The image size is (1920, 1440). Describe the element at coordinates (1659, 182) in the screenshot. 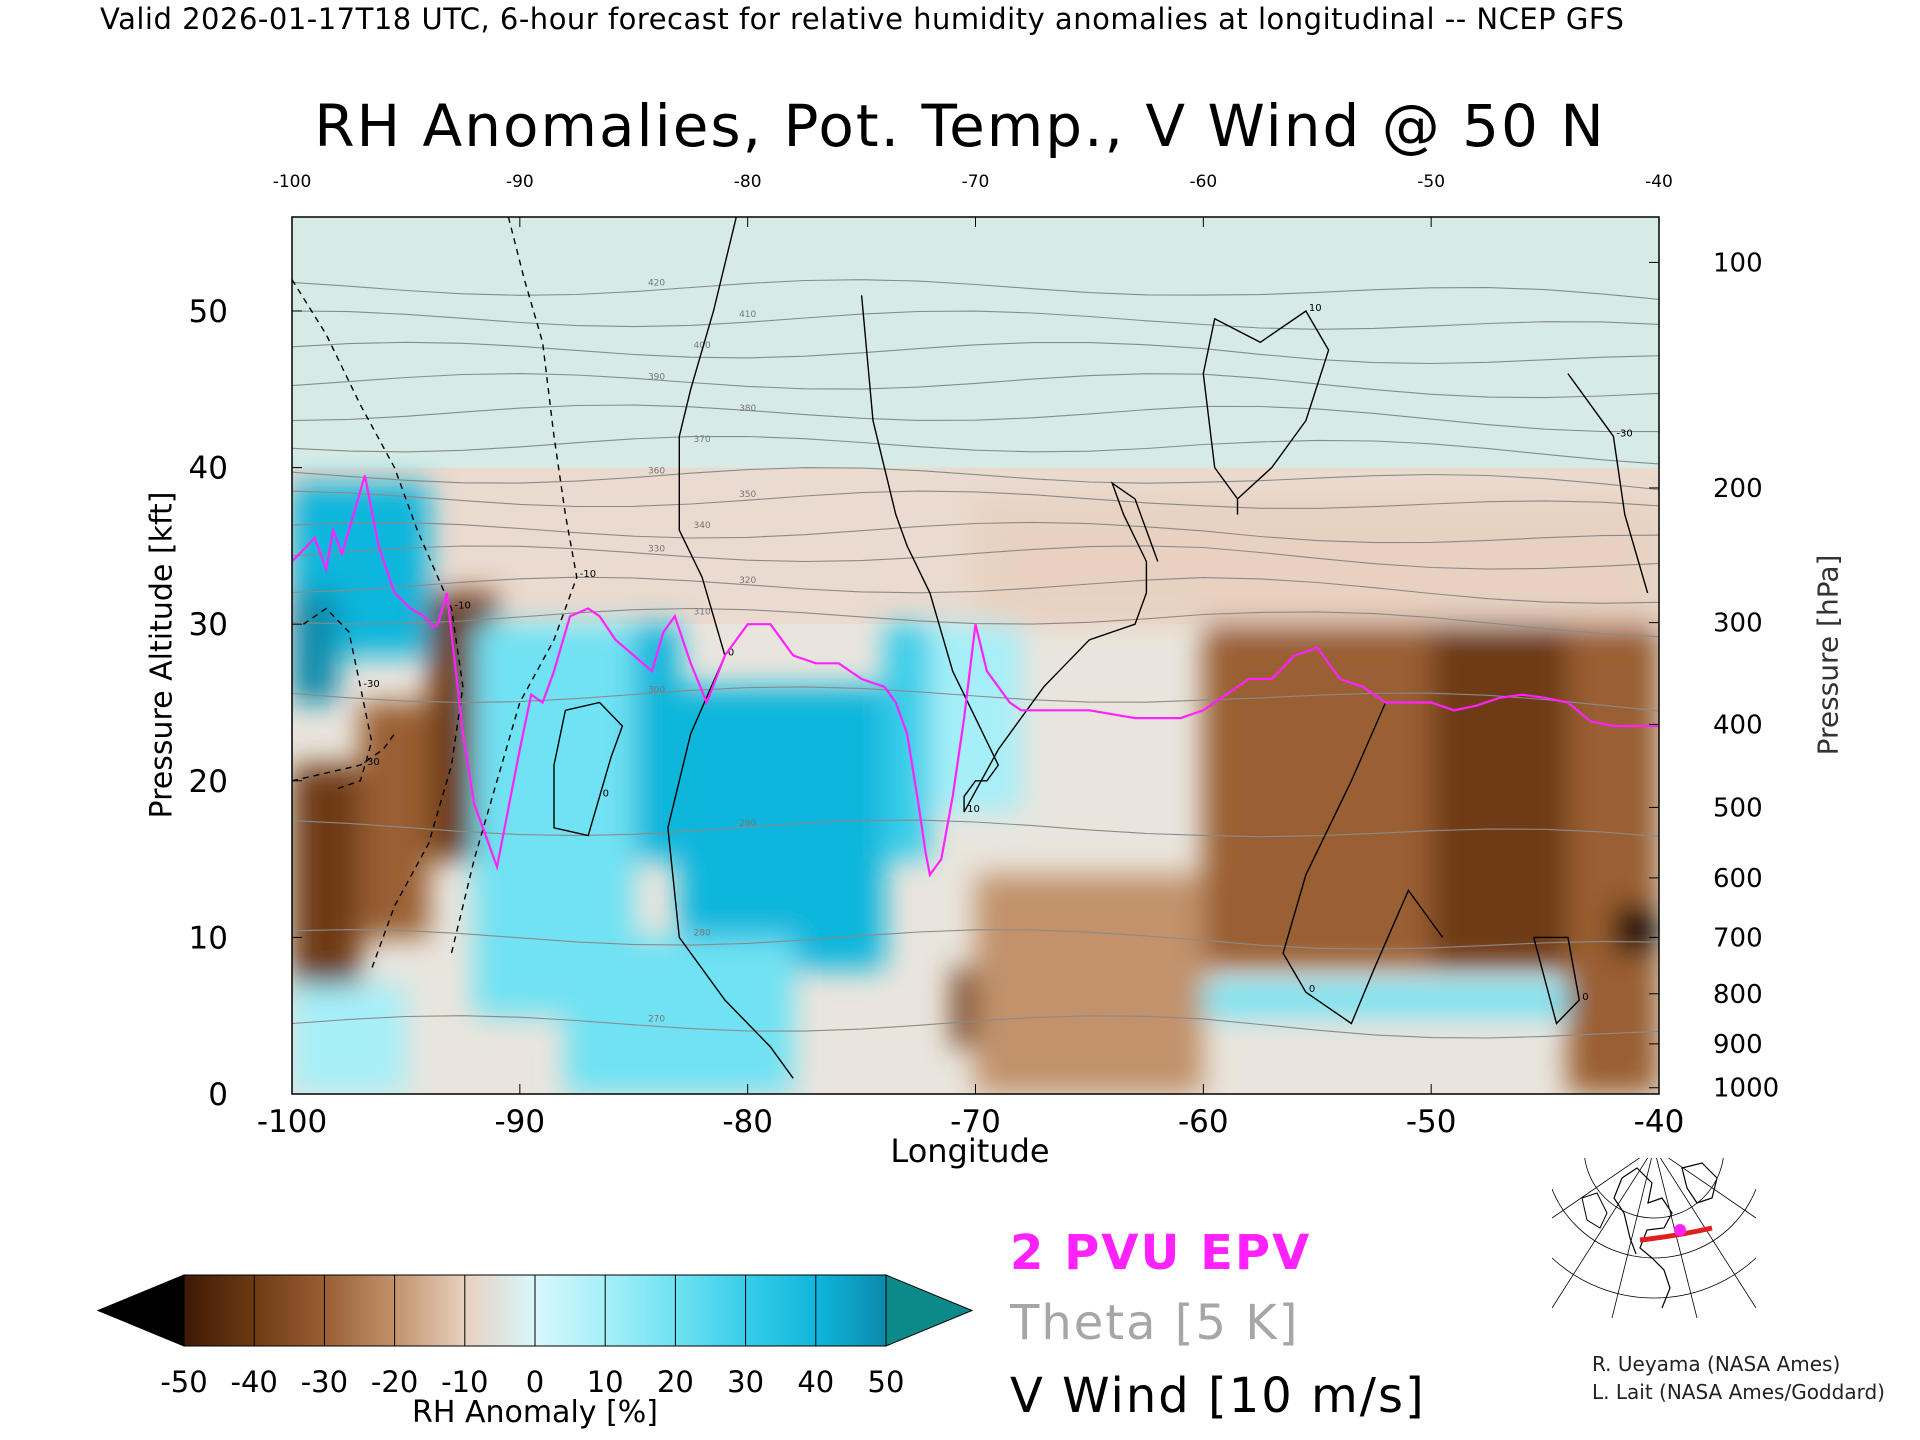

I see `x-top-tick-label--40: -40` at that location.